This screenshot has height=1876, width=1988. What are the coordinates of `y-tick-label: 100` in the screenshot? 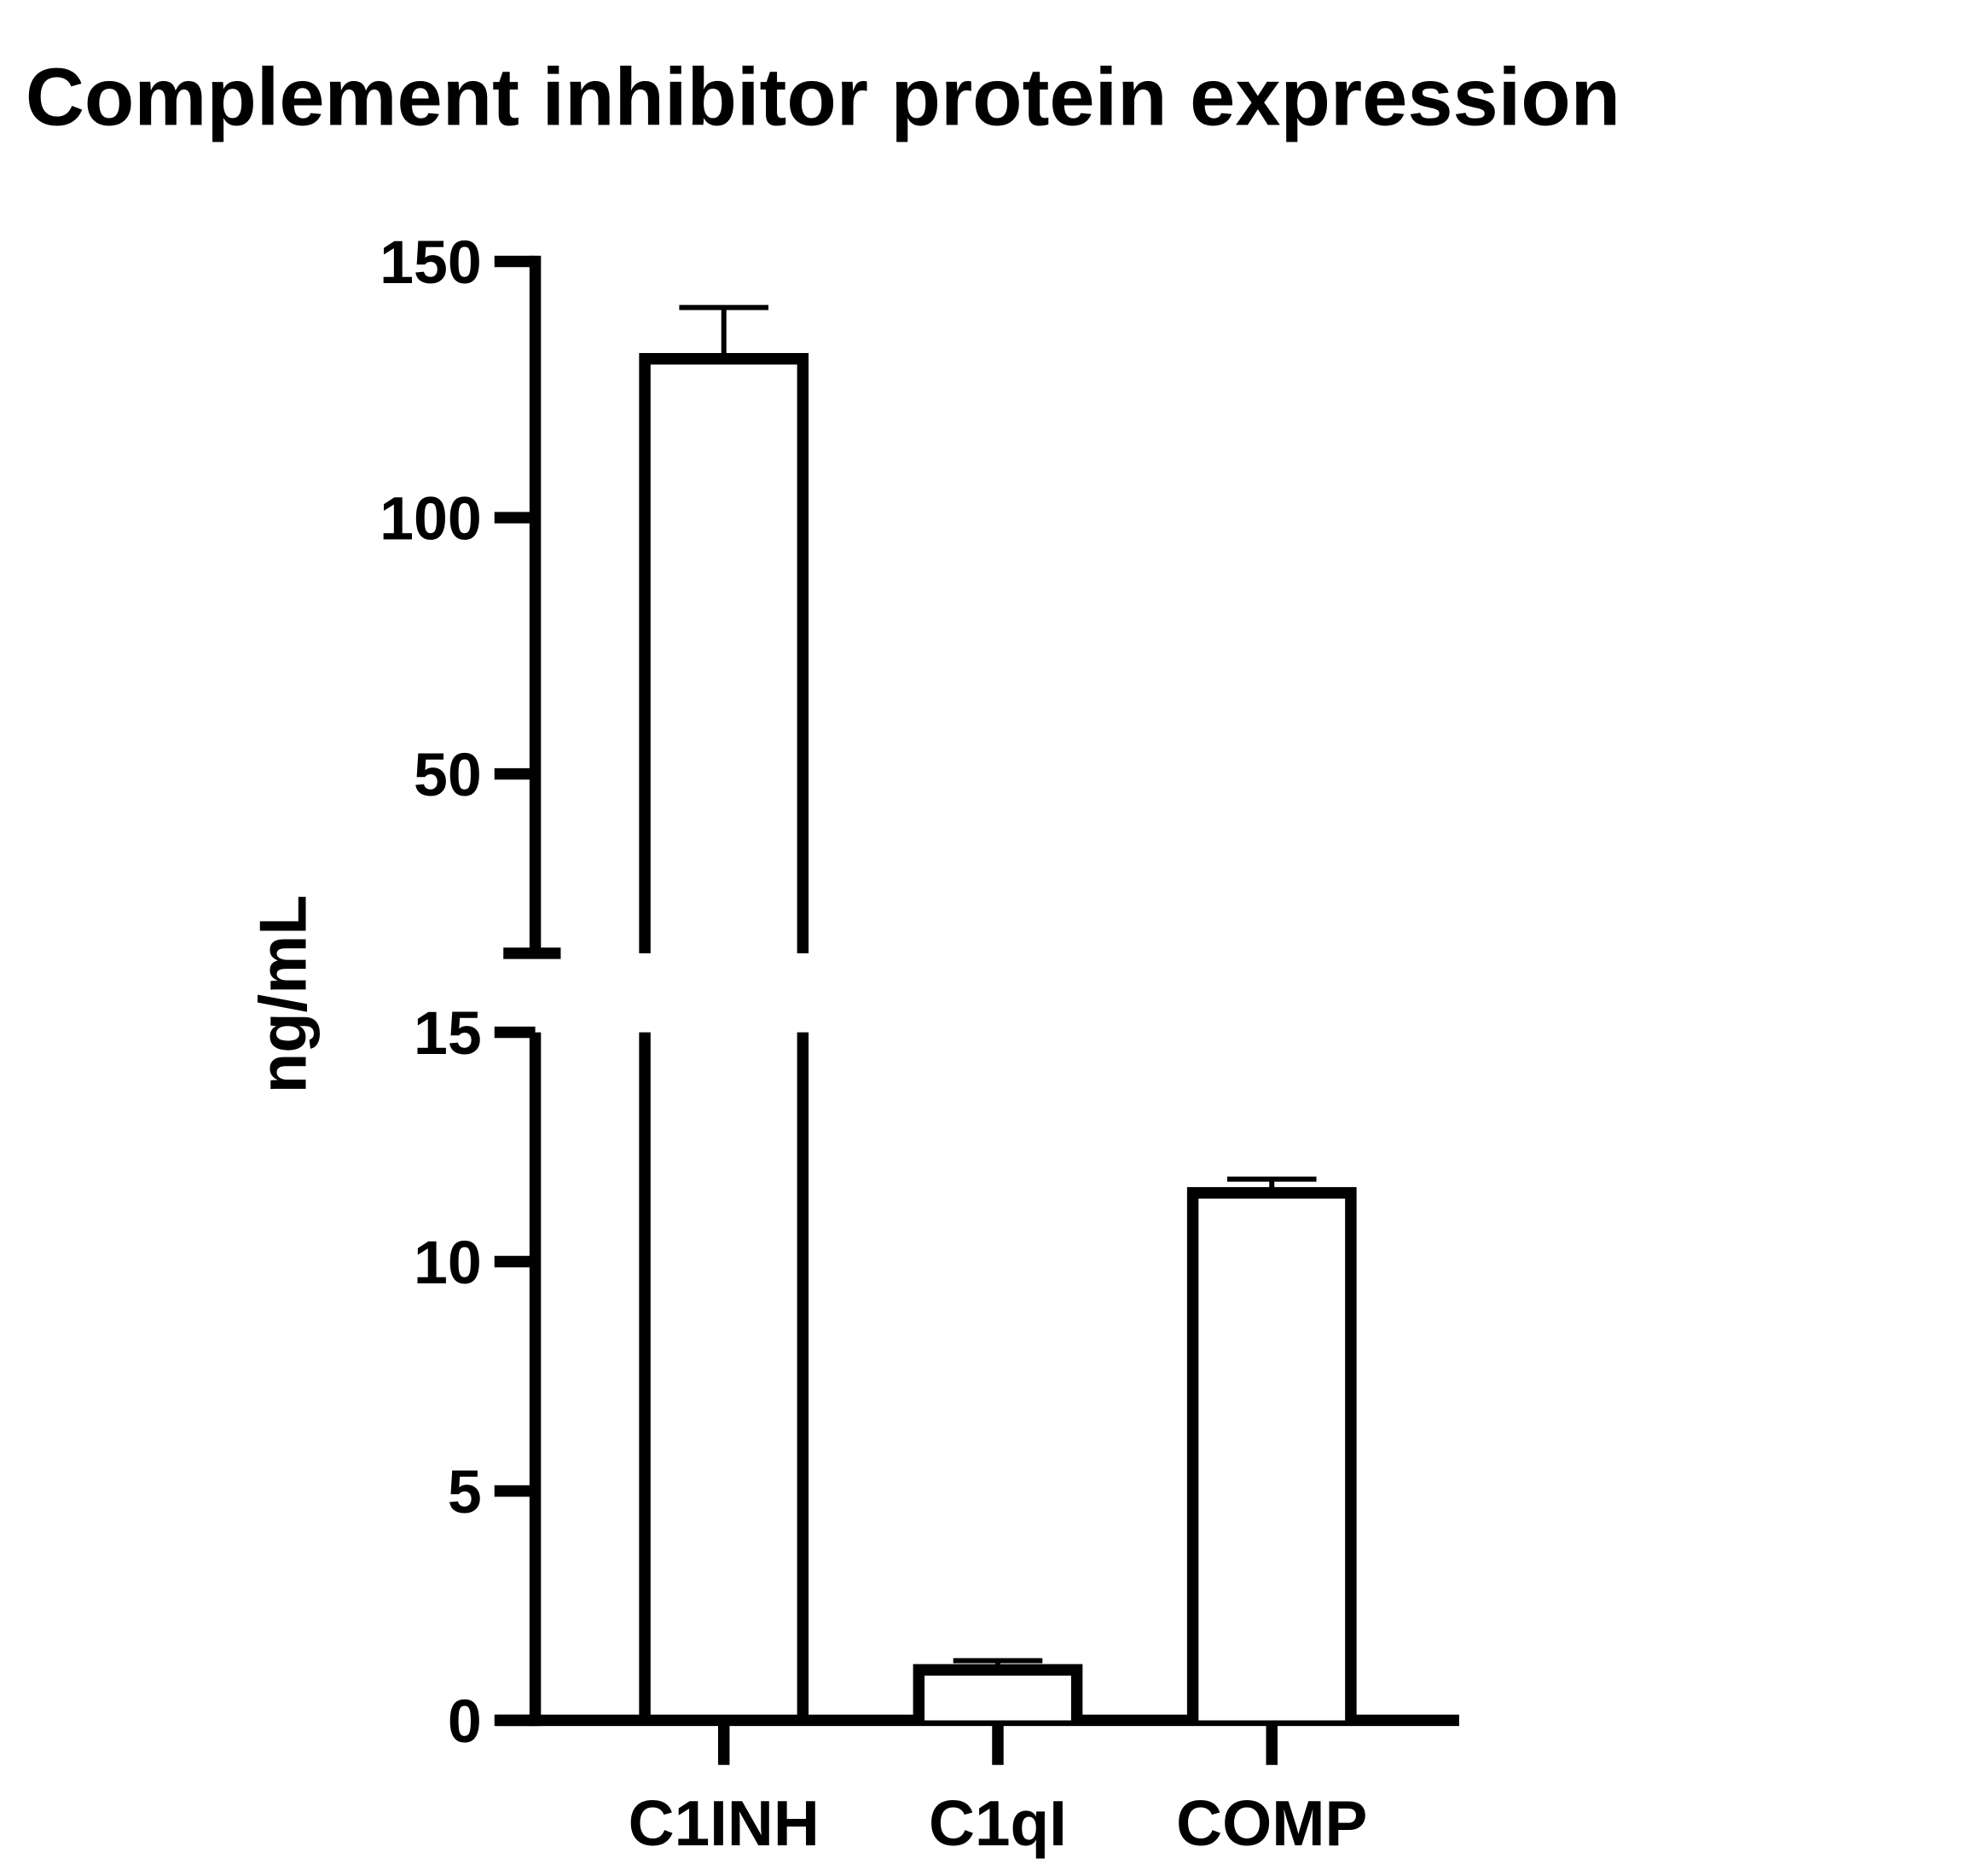 It's located at (431, 518).